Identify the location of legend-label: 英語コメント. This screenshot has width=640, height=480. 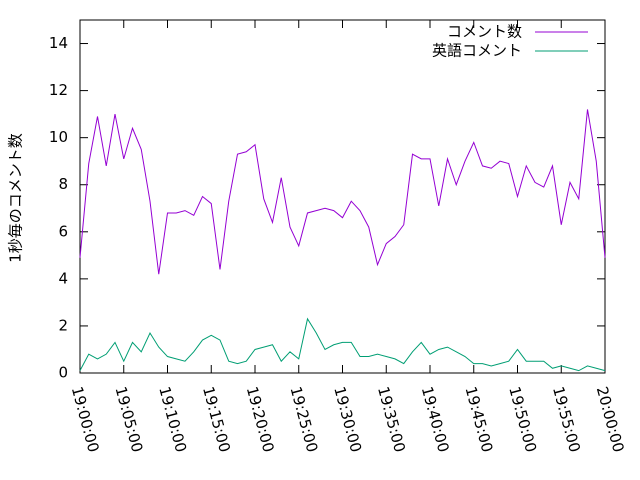
(477, 51).